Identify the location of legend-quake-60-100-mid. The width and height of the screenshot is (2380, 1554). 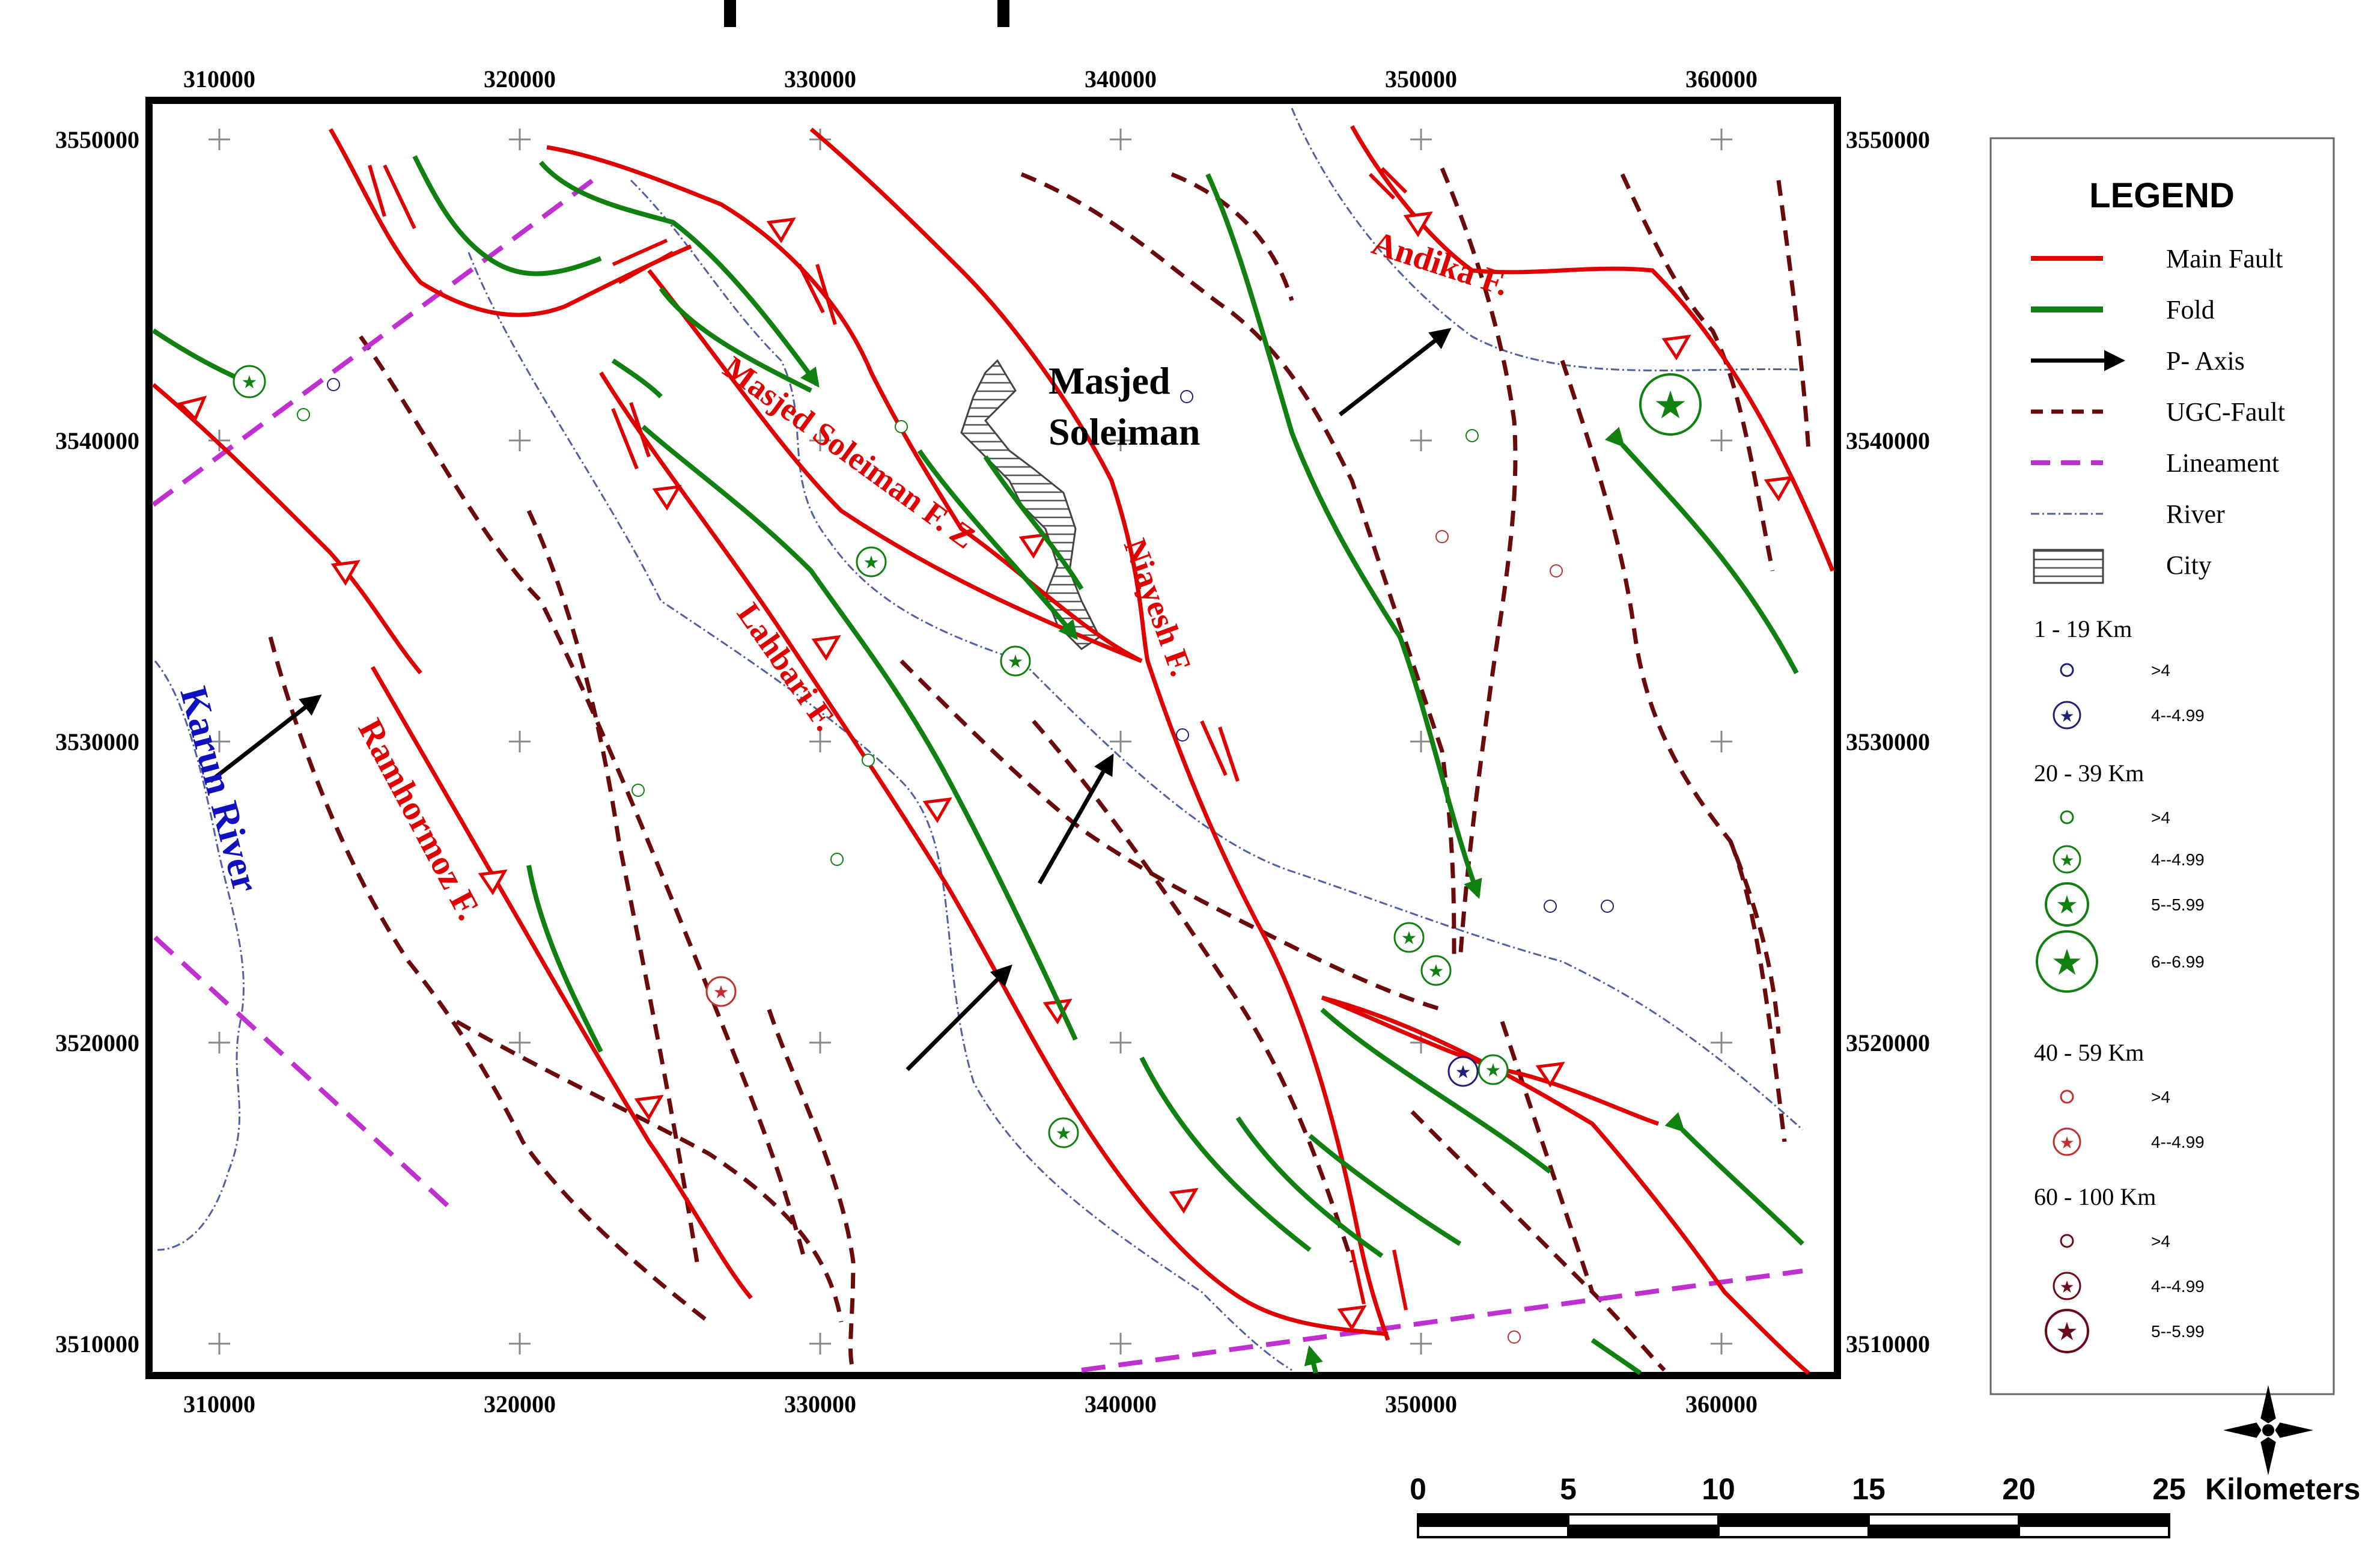
(2067, 1286).